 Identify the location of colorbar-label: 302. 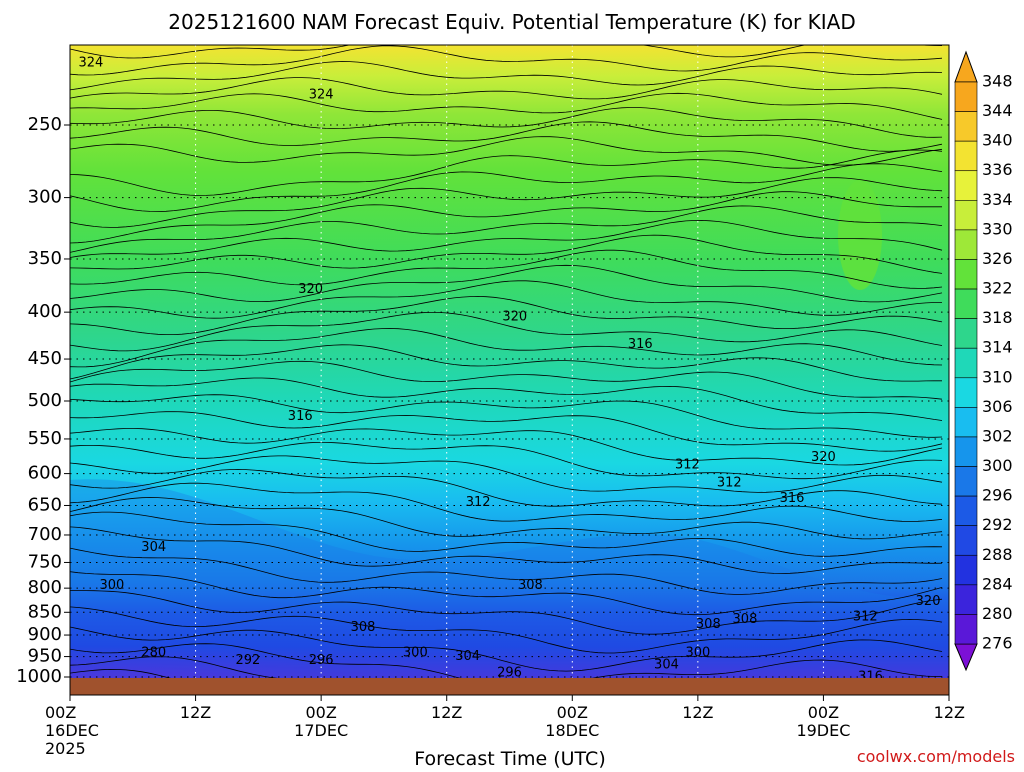
(997, 435).